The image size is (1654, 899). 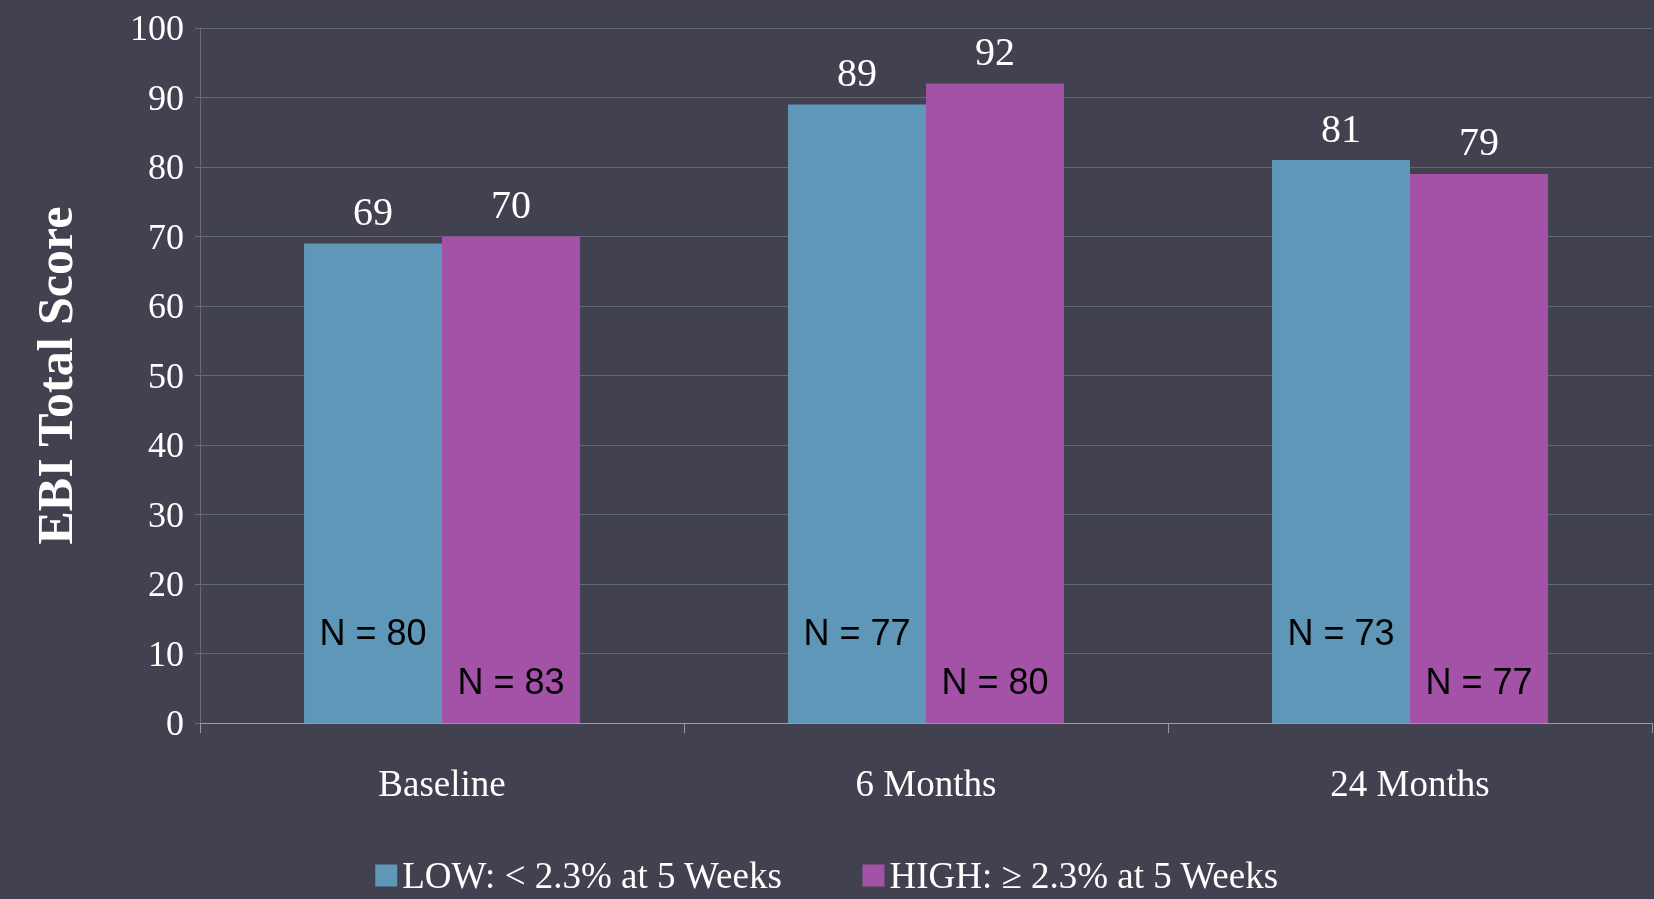 What do you see at coordinates (442, 783) in the screenshot?
I see `x-tick-label: Baseline` at bounding box center [442, 783].